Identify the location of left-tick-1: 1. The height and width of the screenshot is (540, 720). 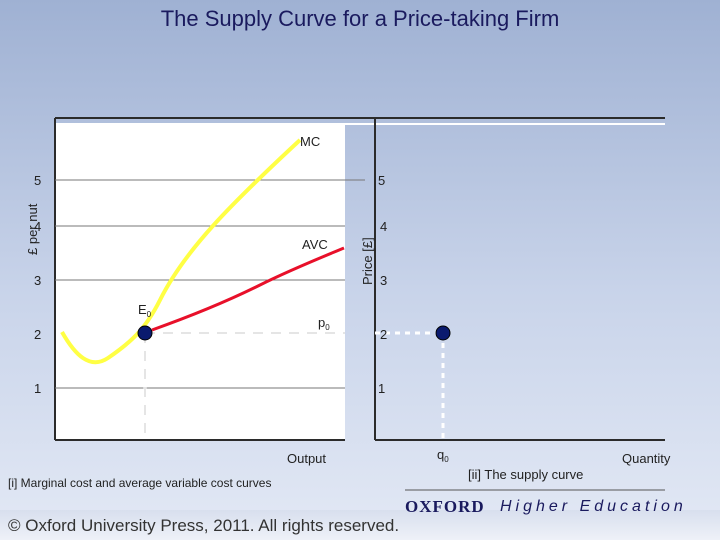
(37, 388).